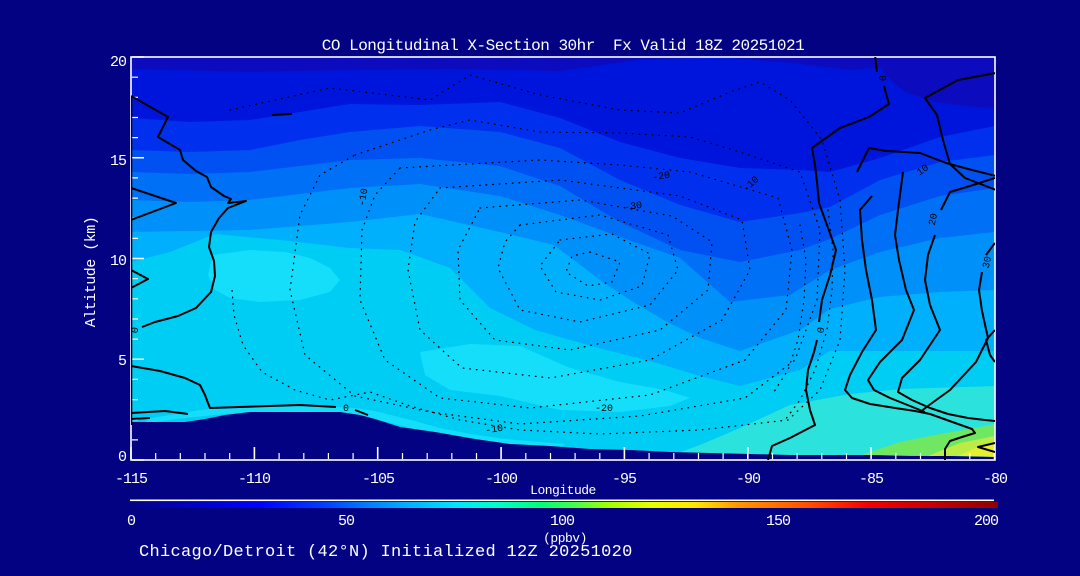 This screenshot has width=1080, height=576. Describe the element at coordinates (118, 261) in the screenshot. I see `svg-text: 10` at that location.